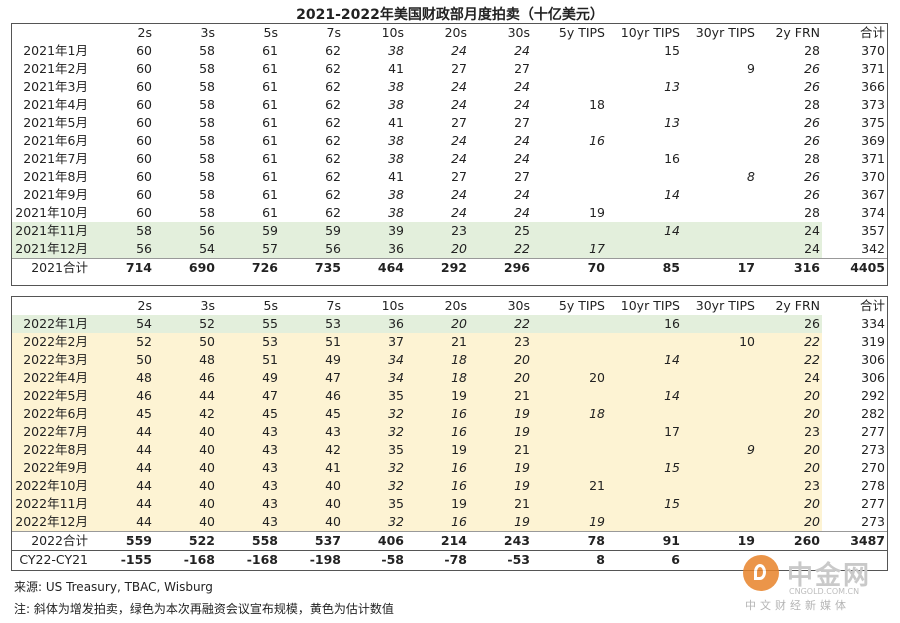 The image size is (900, 623). I want to click on table-cell: 690, so click(185, 267).